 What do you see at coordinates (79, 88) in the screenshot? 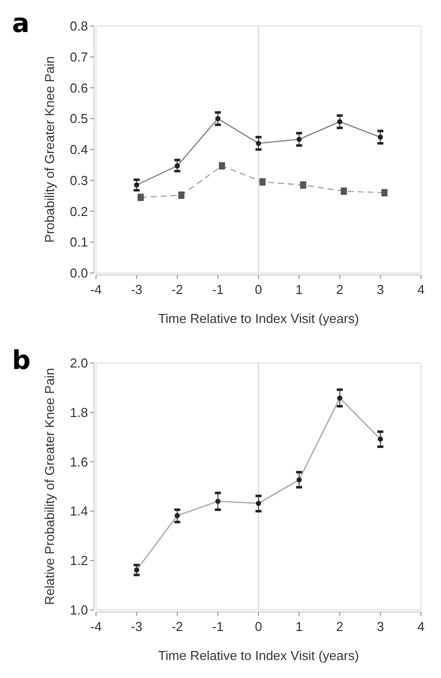
I see `y-tick-label: 0.6` at bounding box center [79, 88].